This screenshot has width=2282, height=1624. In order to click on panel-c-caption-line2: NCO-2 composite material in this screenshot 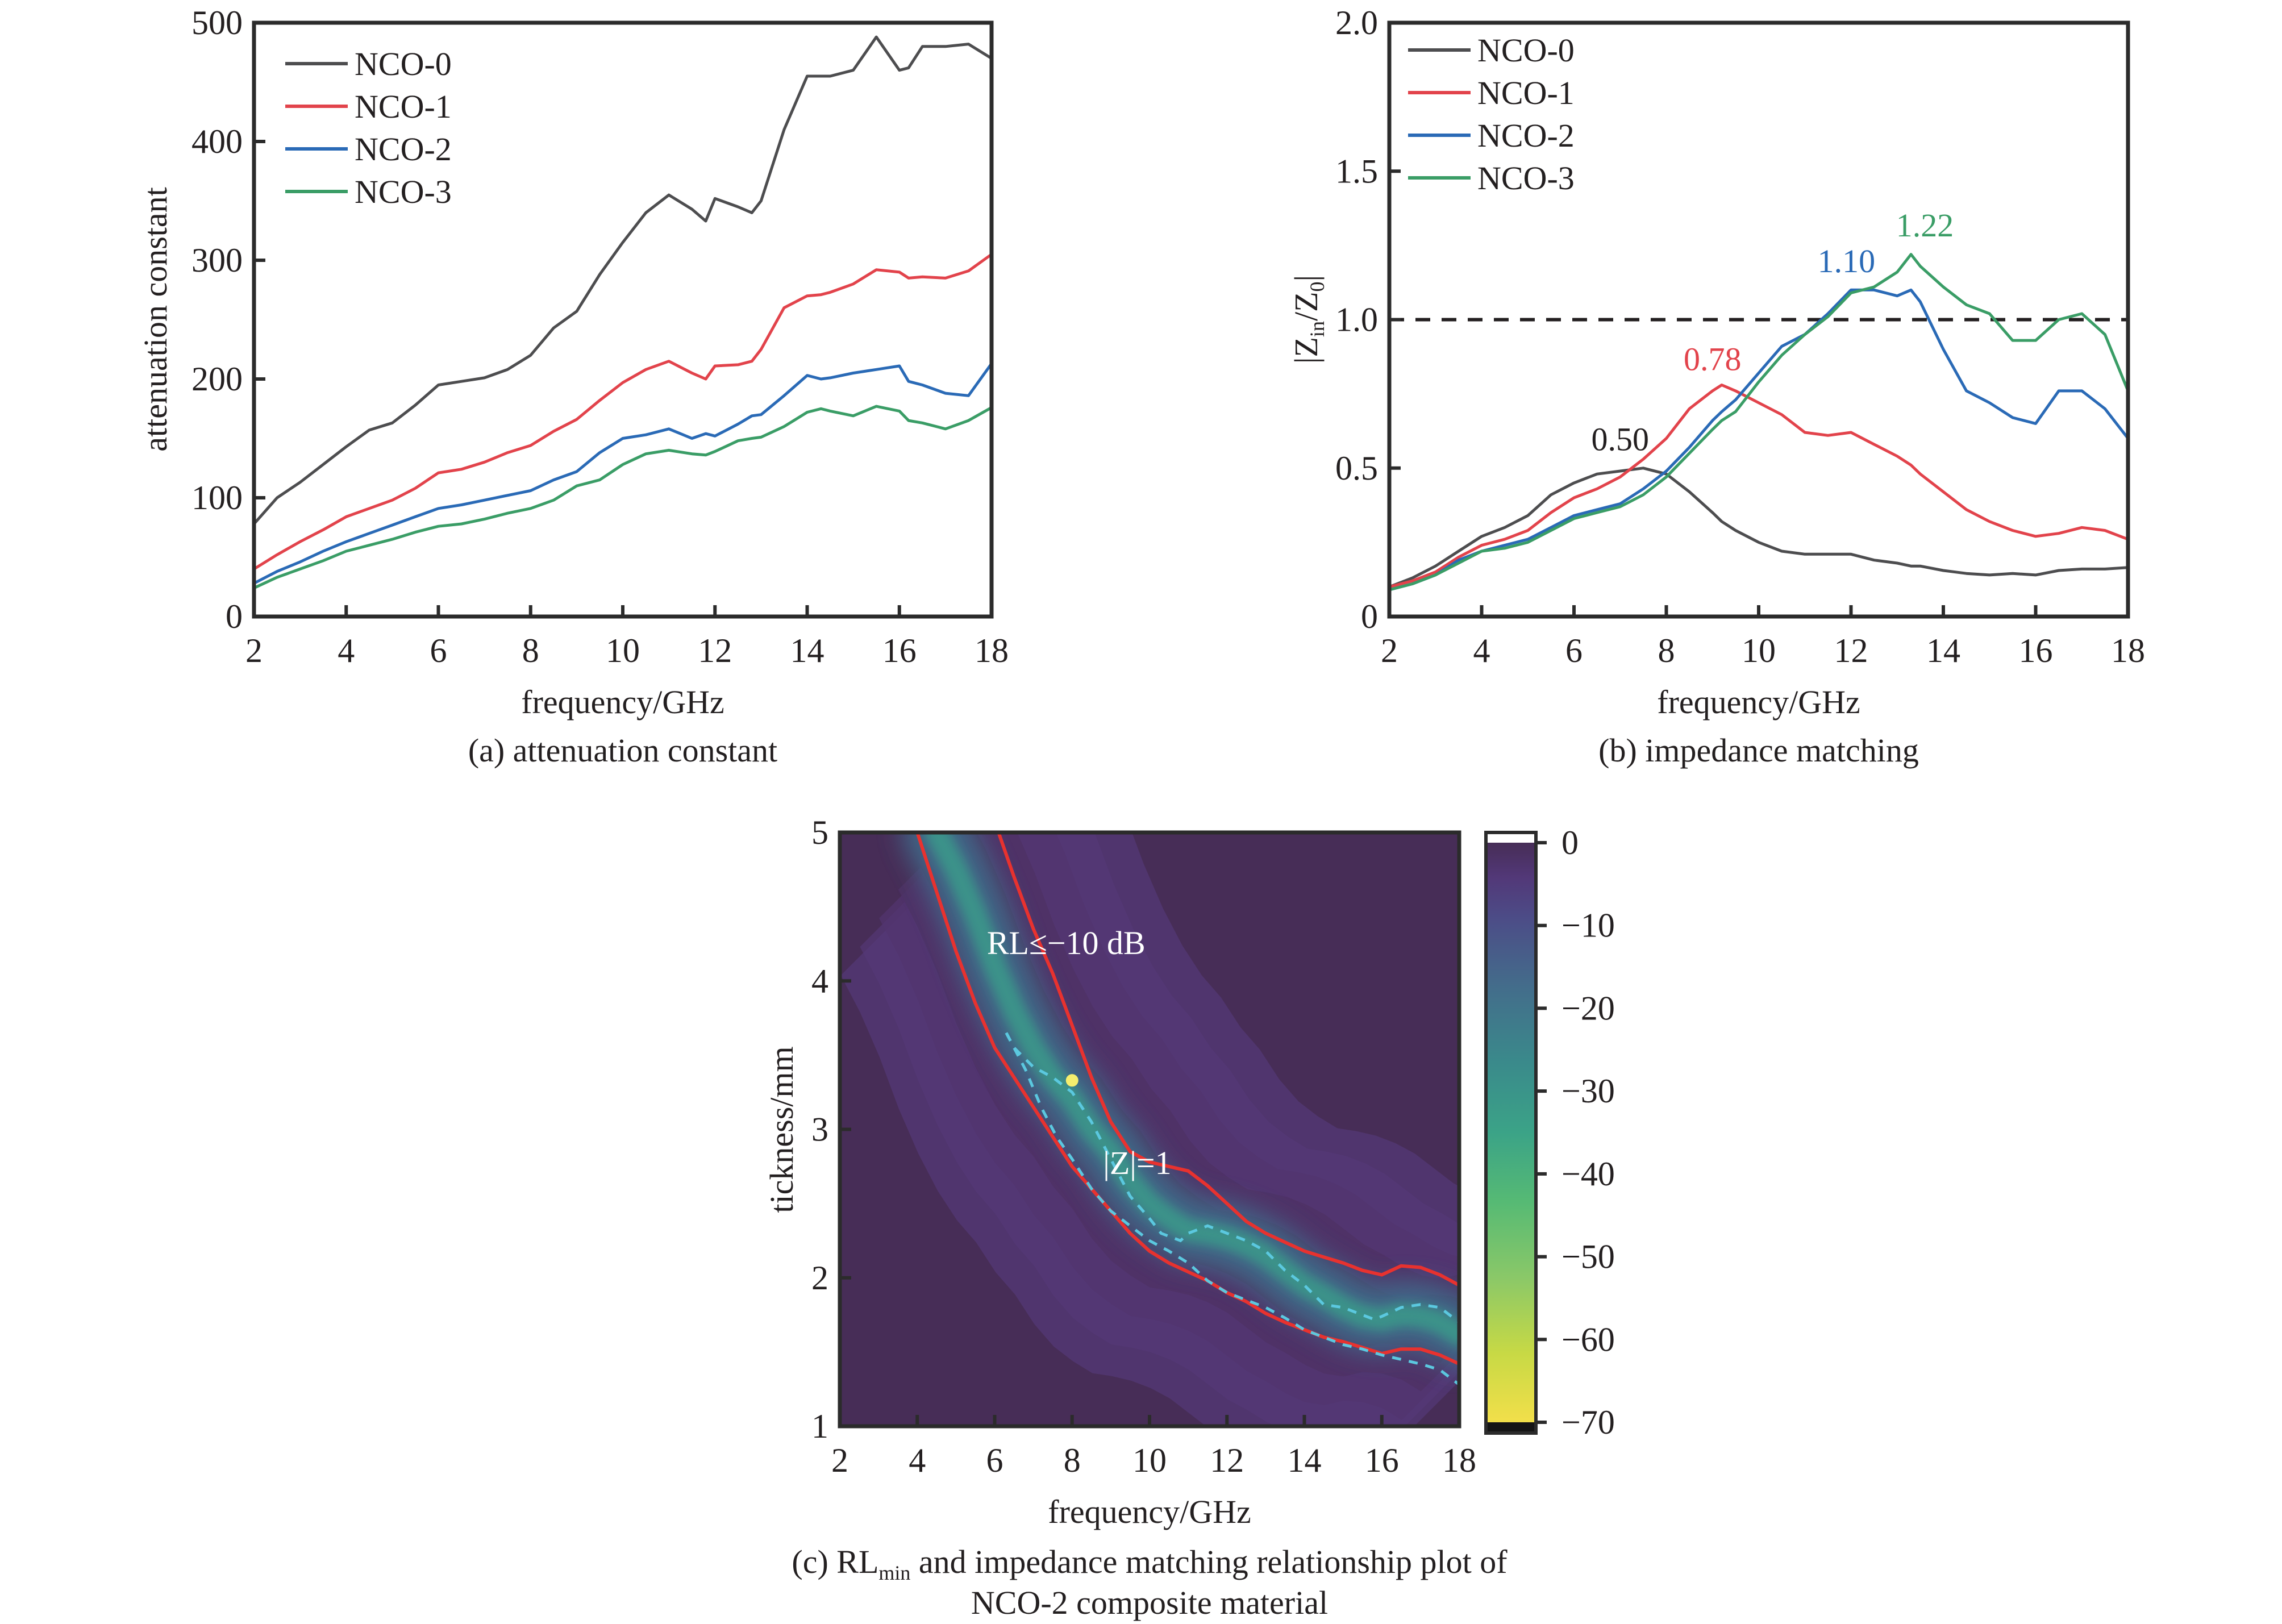, I will do `click(1149, 1602)`.